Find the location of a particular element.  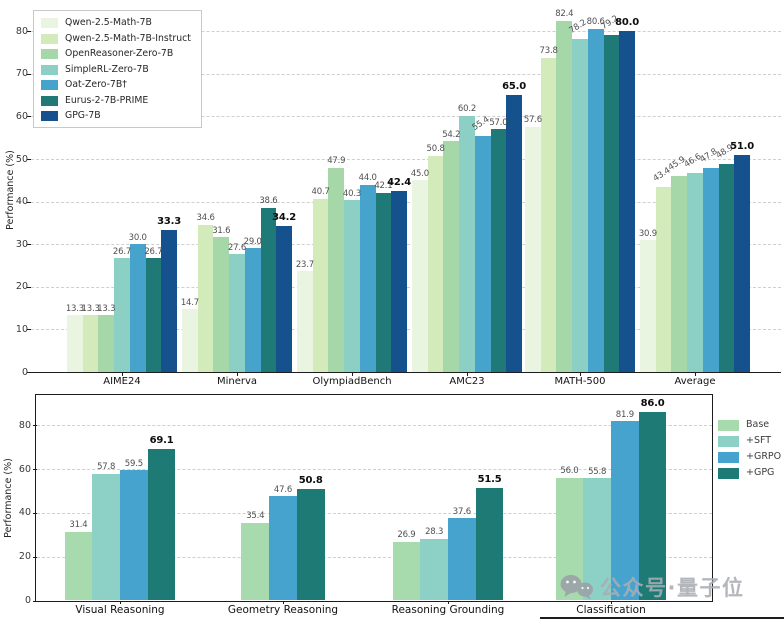

value-label: 40.7 is located at coordinates (320, 192).